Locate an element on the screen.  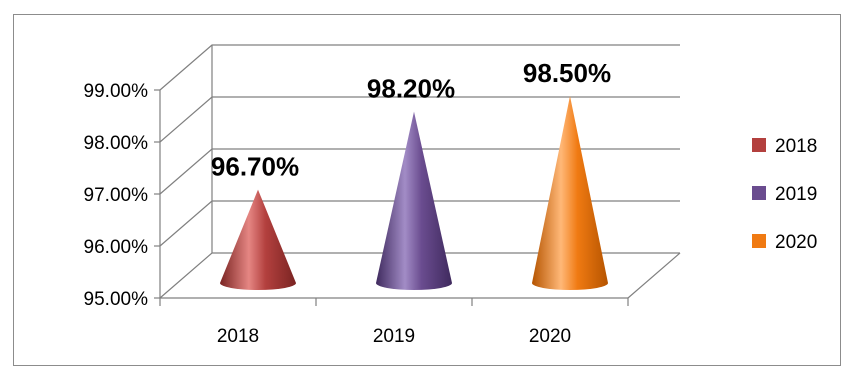
legend: 2018 2019 2020 is located at coordinates (784, 194).